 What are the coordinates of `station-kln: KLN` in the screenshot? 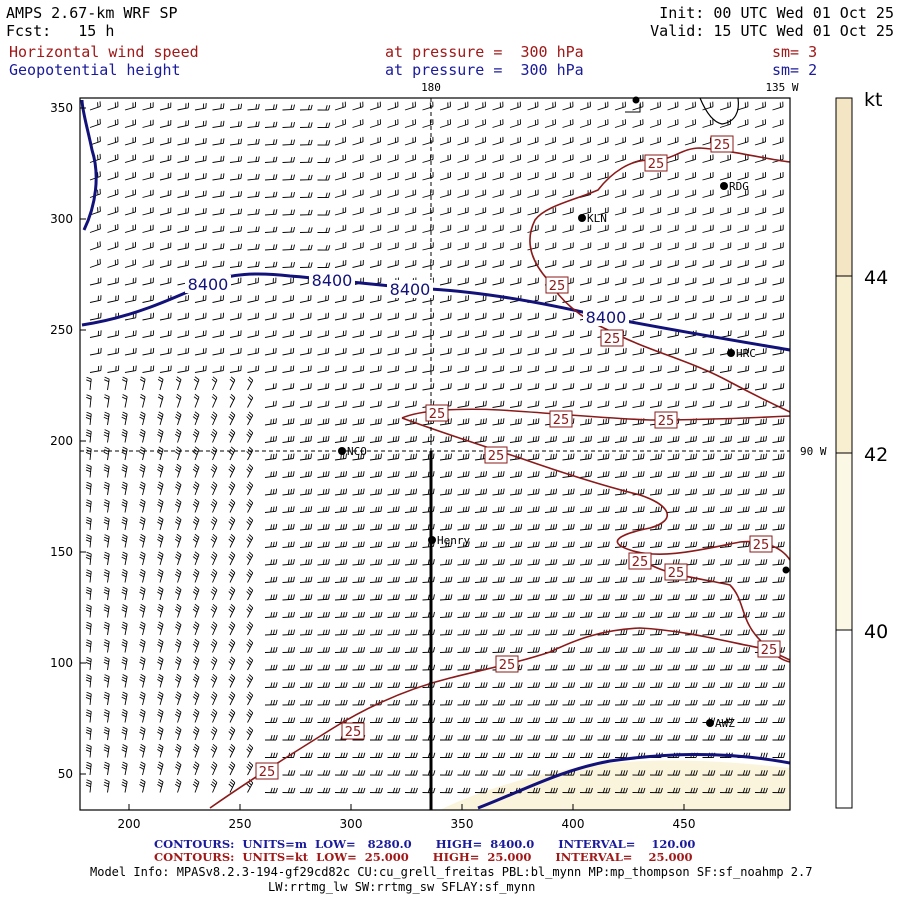 It's located at (592, 218).